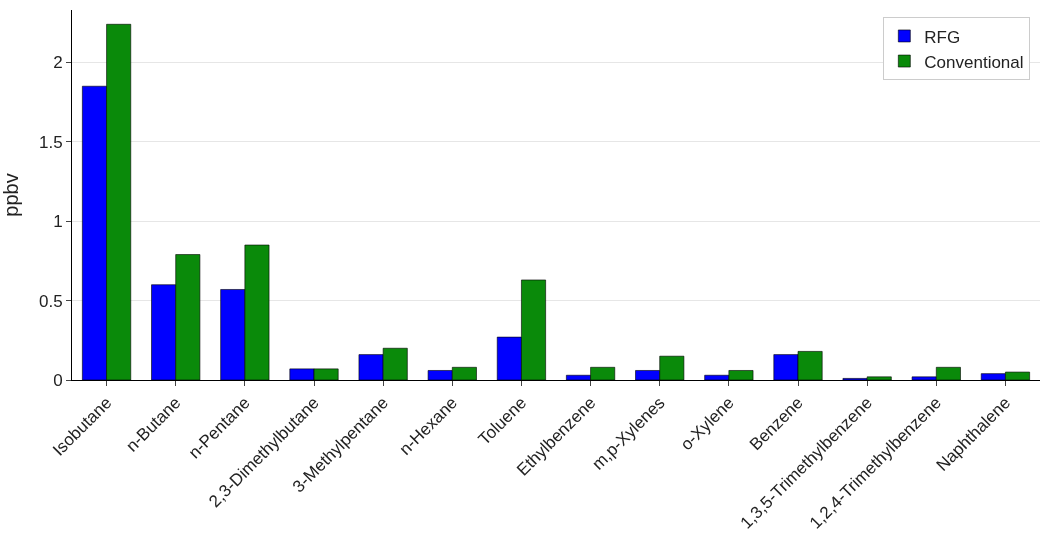 Image resolution: width=1050 pixels, height=543 pixels. I want to click on y-tick-label: 0, so click(58, 380).